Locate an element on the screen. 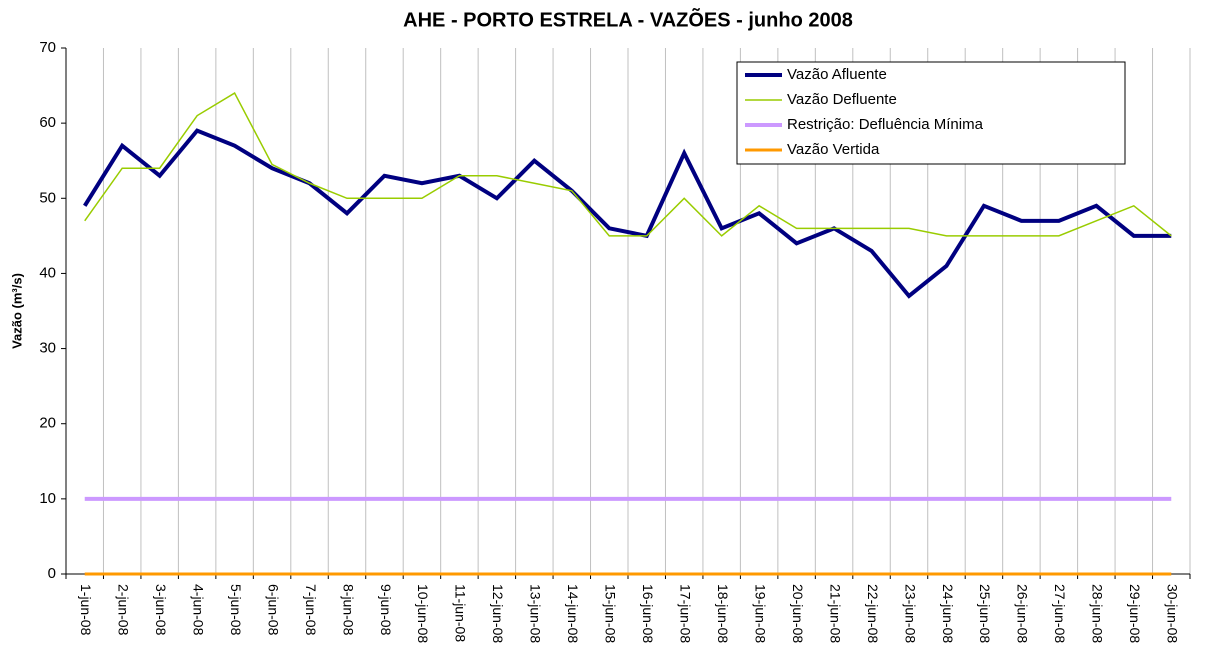 Image resolution: width=1217 pixels, height=658 pixels. legend-label: Vazão Defluente is located at coordinates (842, 99).